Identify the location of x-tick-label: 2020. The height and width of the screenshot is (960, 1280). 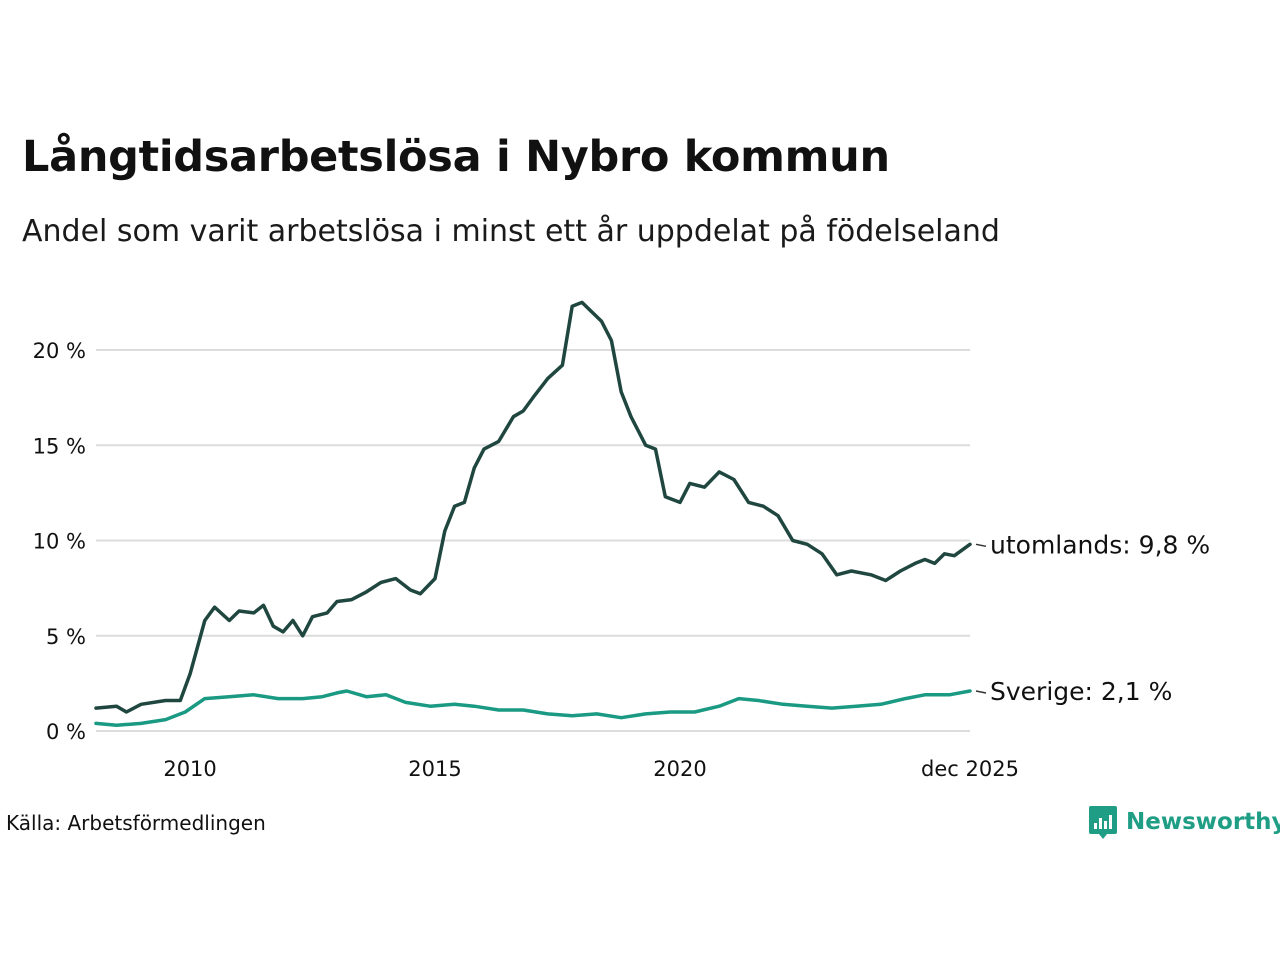
(679, 769).